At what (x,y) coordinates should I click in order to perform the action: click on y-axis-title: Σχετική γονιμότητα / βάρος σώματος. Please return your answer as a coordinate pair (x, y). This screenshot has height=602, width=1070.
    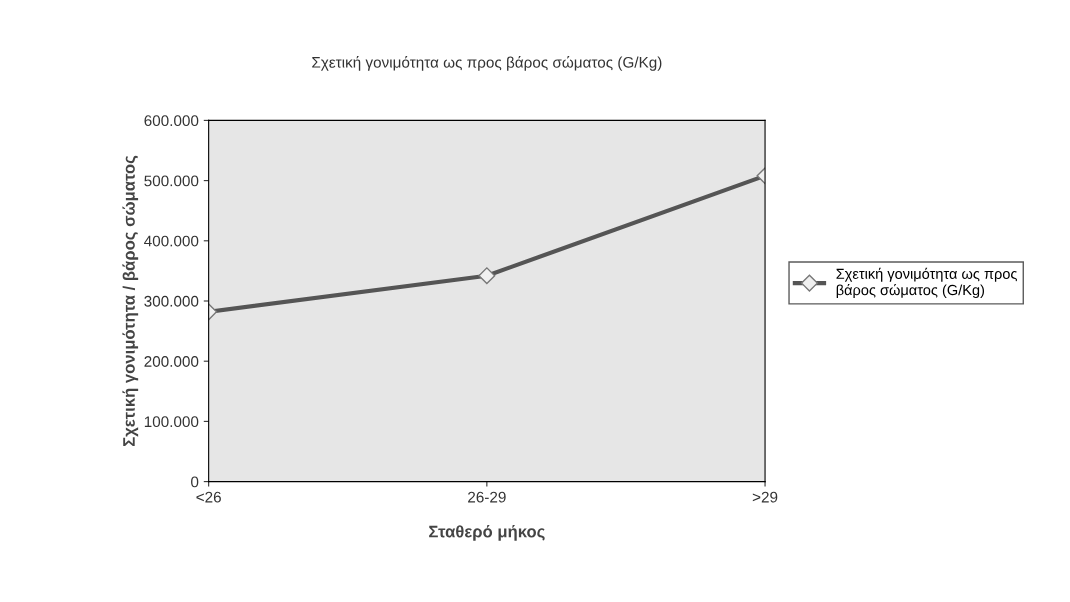
    Looking at the image, I should click on (130, 301).